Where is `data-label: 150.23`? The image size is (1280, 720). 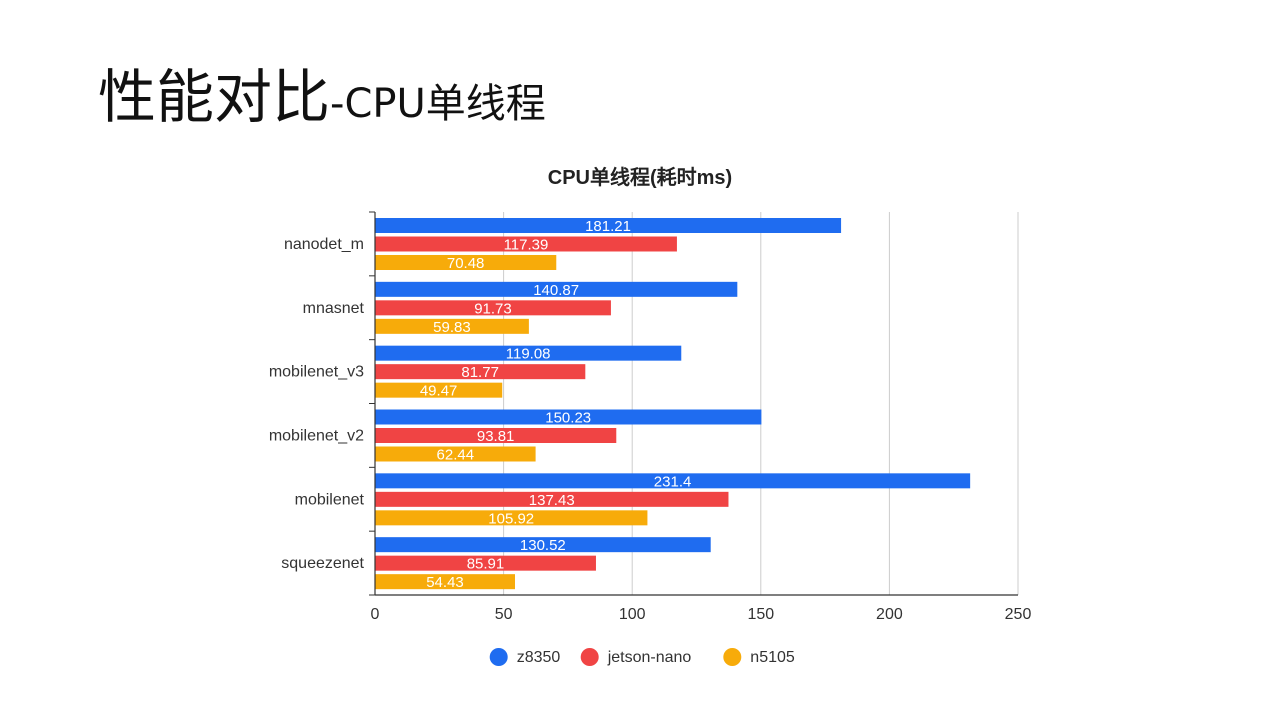
data-label: 150.23 is located at coordinates (568, 418).